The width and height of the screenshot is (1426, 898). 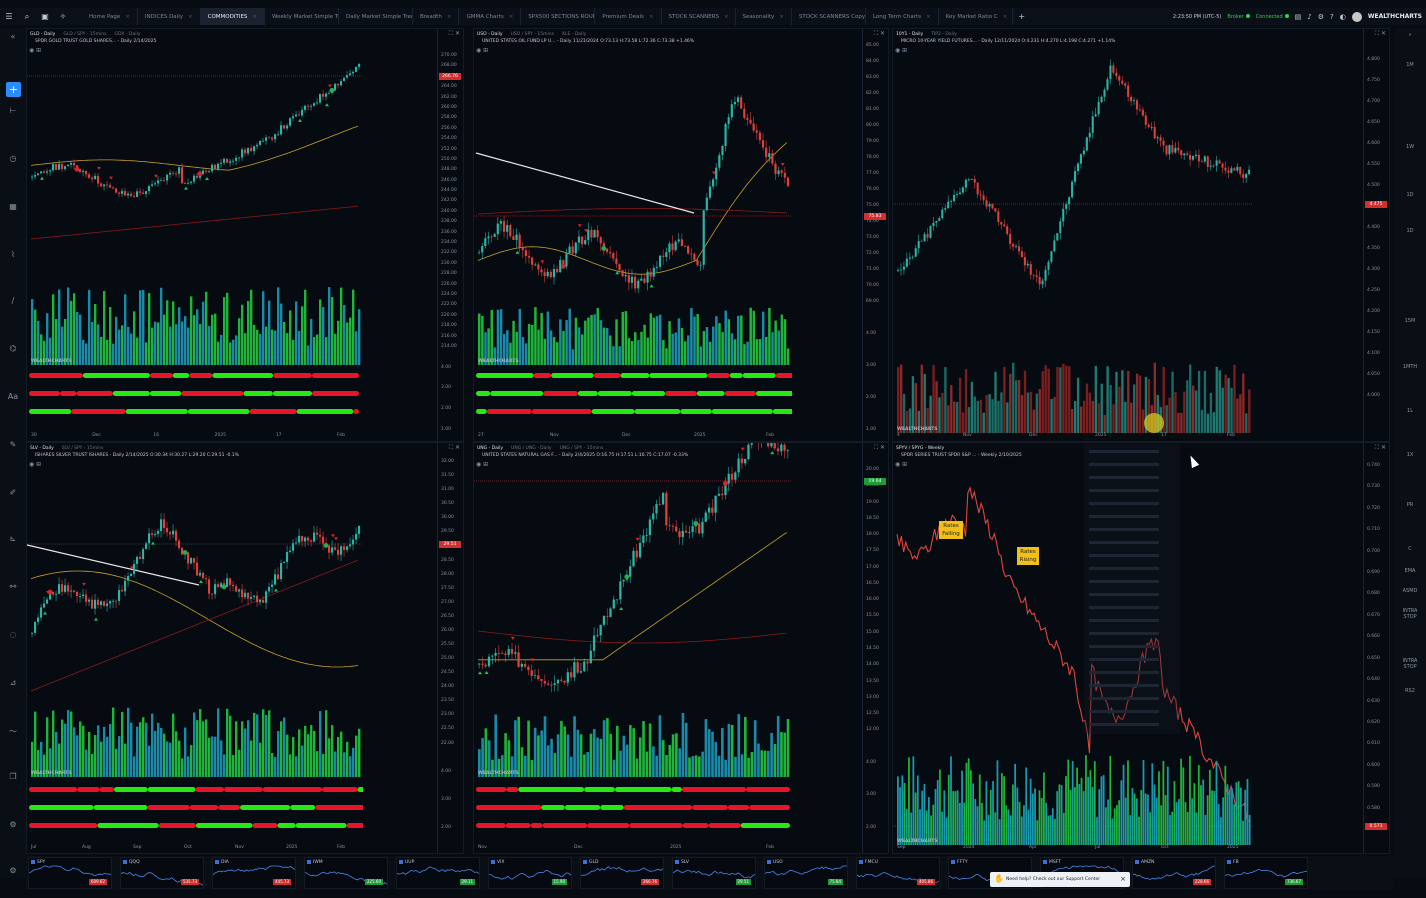 What do you see at coordinates (1410, 147) in the screenshot?
I see `timeframe-label-1: 1W` at bounding box center [1410, 147].